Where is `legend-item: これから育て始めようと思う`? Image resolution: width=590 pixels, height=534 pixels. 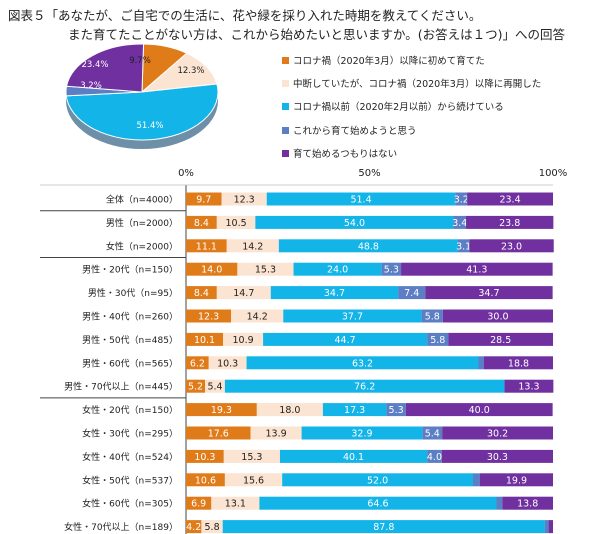 legend-item: これから育て始めようと思う is located at coordinates (349, 130).